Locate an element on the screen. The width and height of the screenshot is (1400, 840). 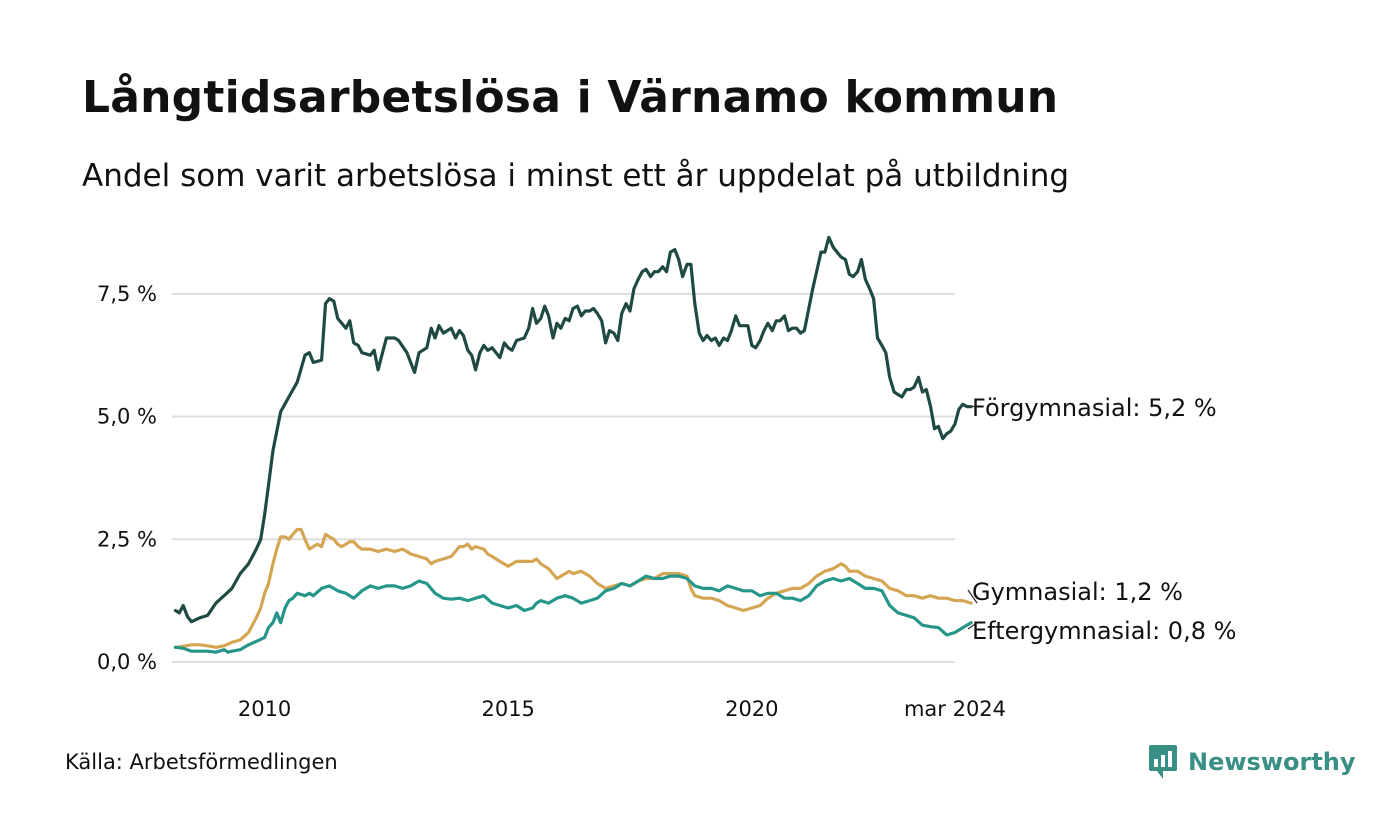
y-tick-label: 2,5 % is located at coordinates (127, 539).